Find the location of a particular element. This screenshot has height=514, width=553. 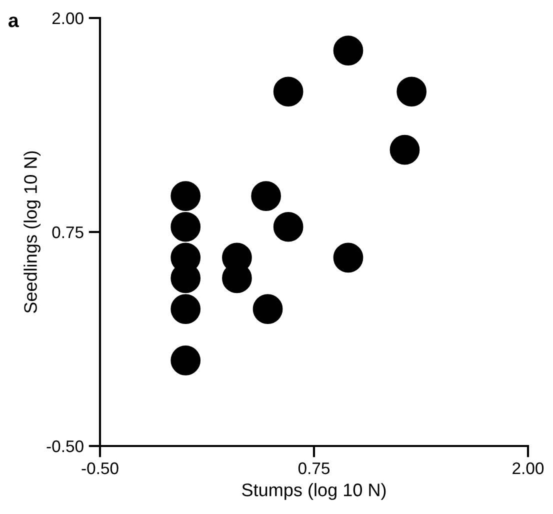

y-tick-label: 2.00 is located at coordinates (68, 18).